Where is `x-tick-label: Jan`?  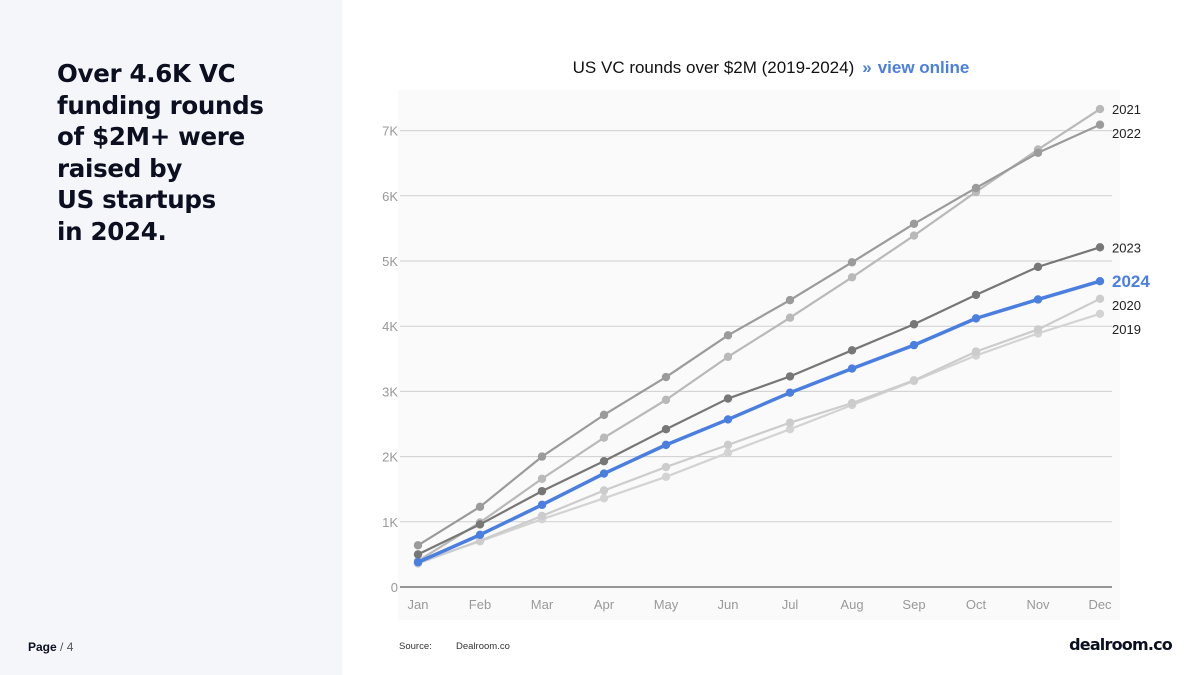 x-tick-label: Jan is located at coordinates (418, 604).